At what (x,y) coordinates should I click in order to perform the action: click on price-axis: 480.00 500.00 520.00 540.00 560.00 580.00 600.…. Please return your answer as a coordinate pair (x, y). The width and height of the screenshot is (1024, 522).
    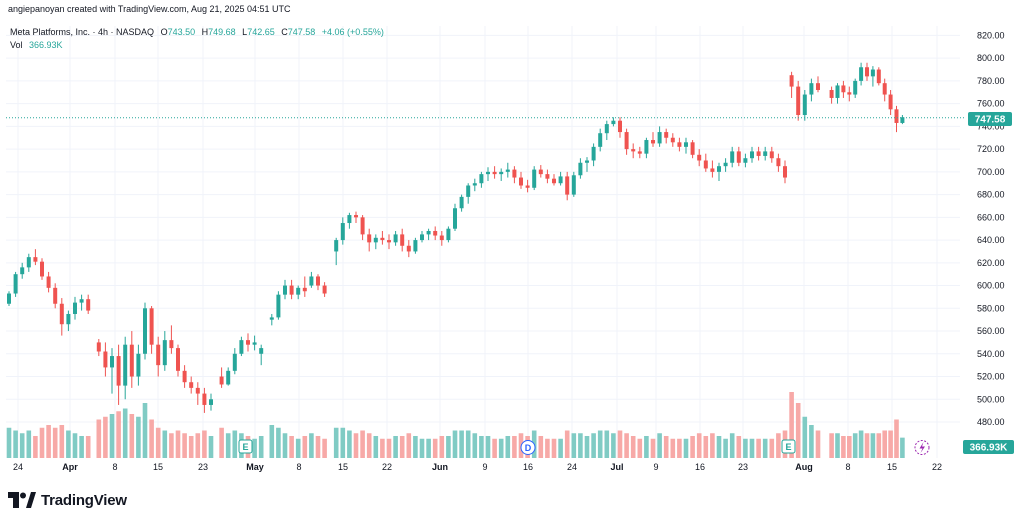
    Looking at the image, I should click on (991, 228).